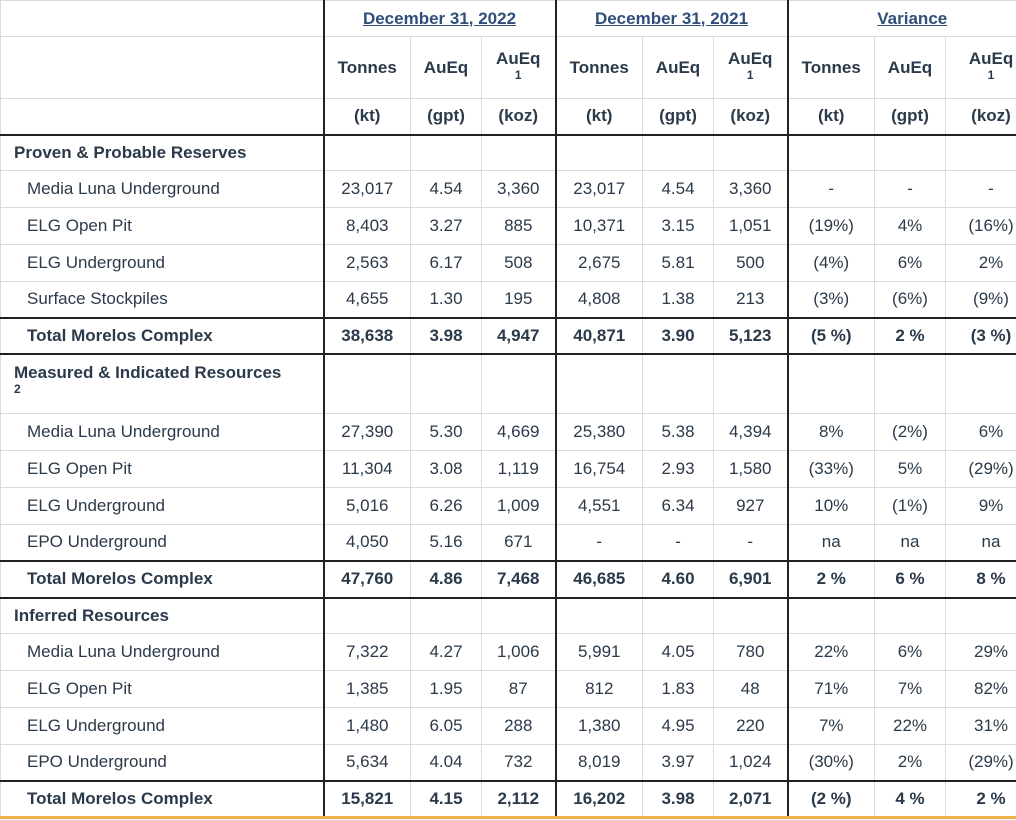 This screenshot has height=820, width=1016. I want to click on row-label: Media Luna Underground, so click(162, 189).